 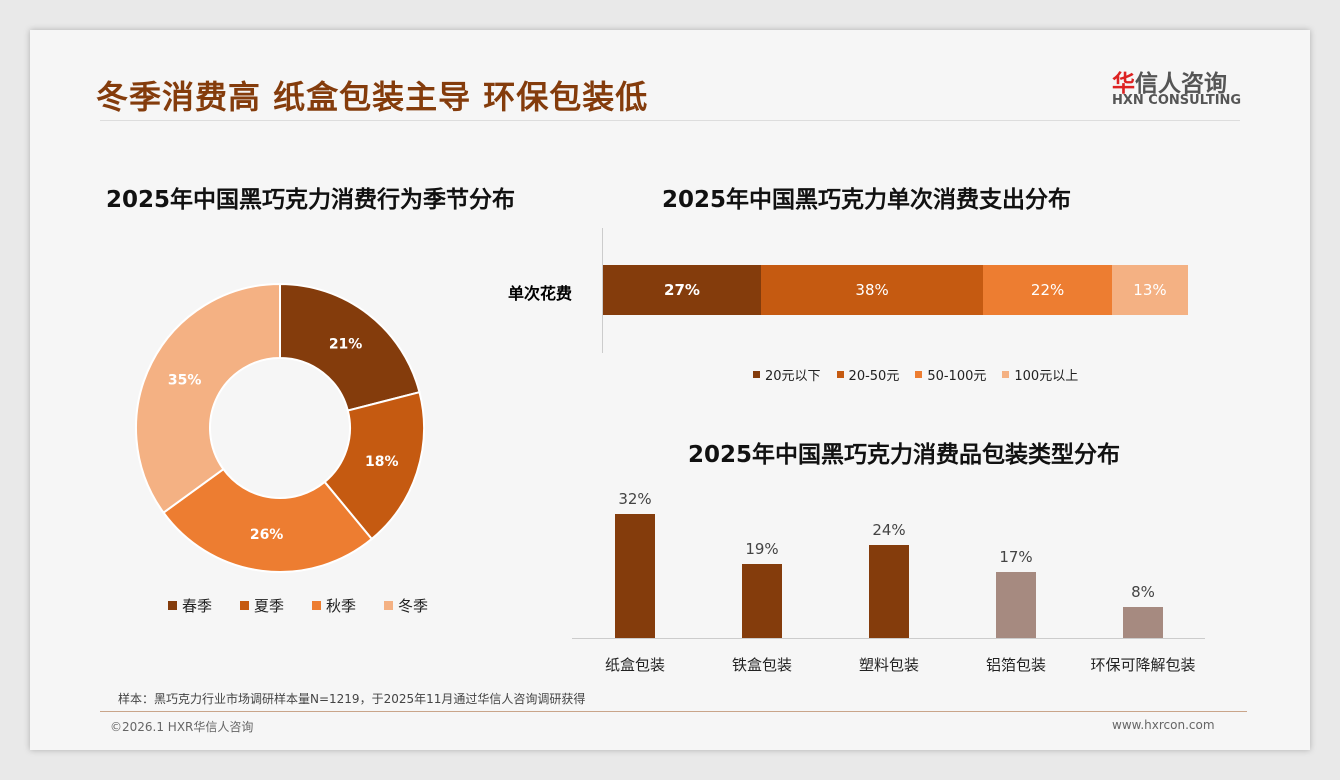 I want to click on donut-label: 18%, so click(x=382, y=462).